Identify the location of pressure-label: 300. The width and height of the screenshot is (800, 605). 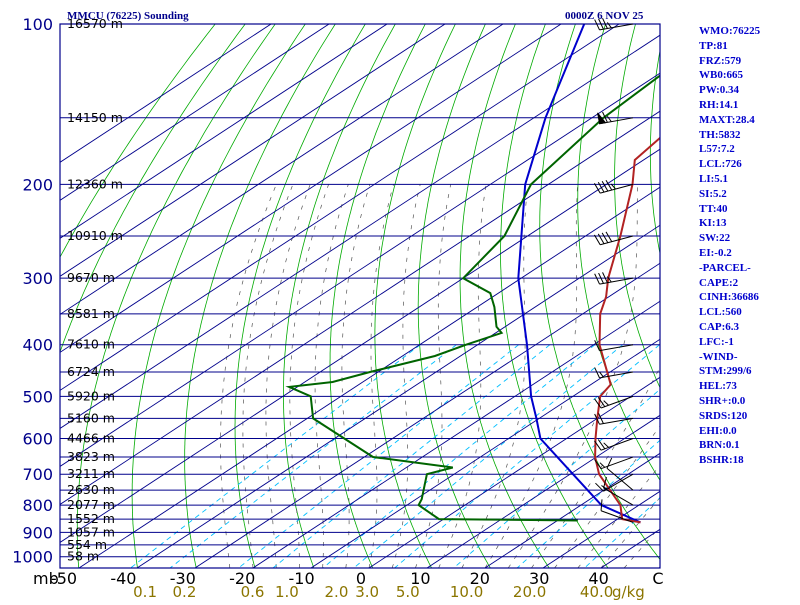
(37, 278).